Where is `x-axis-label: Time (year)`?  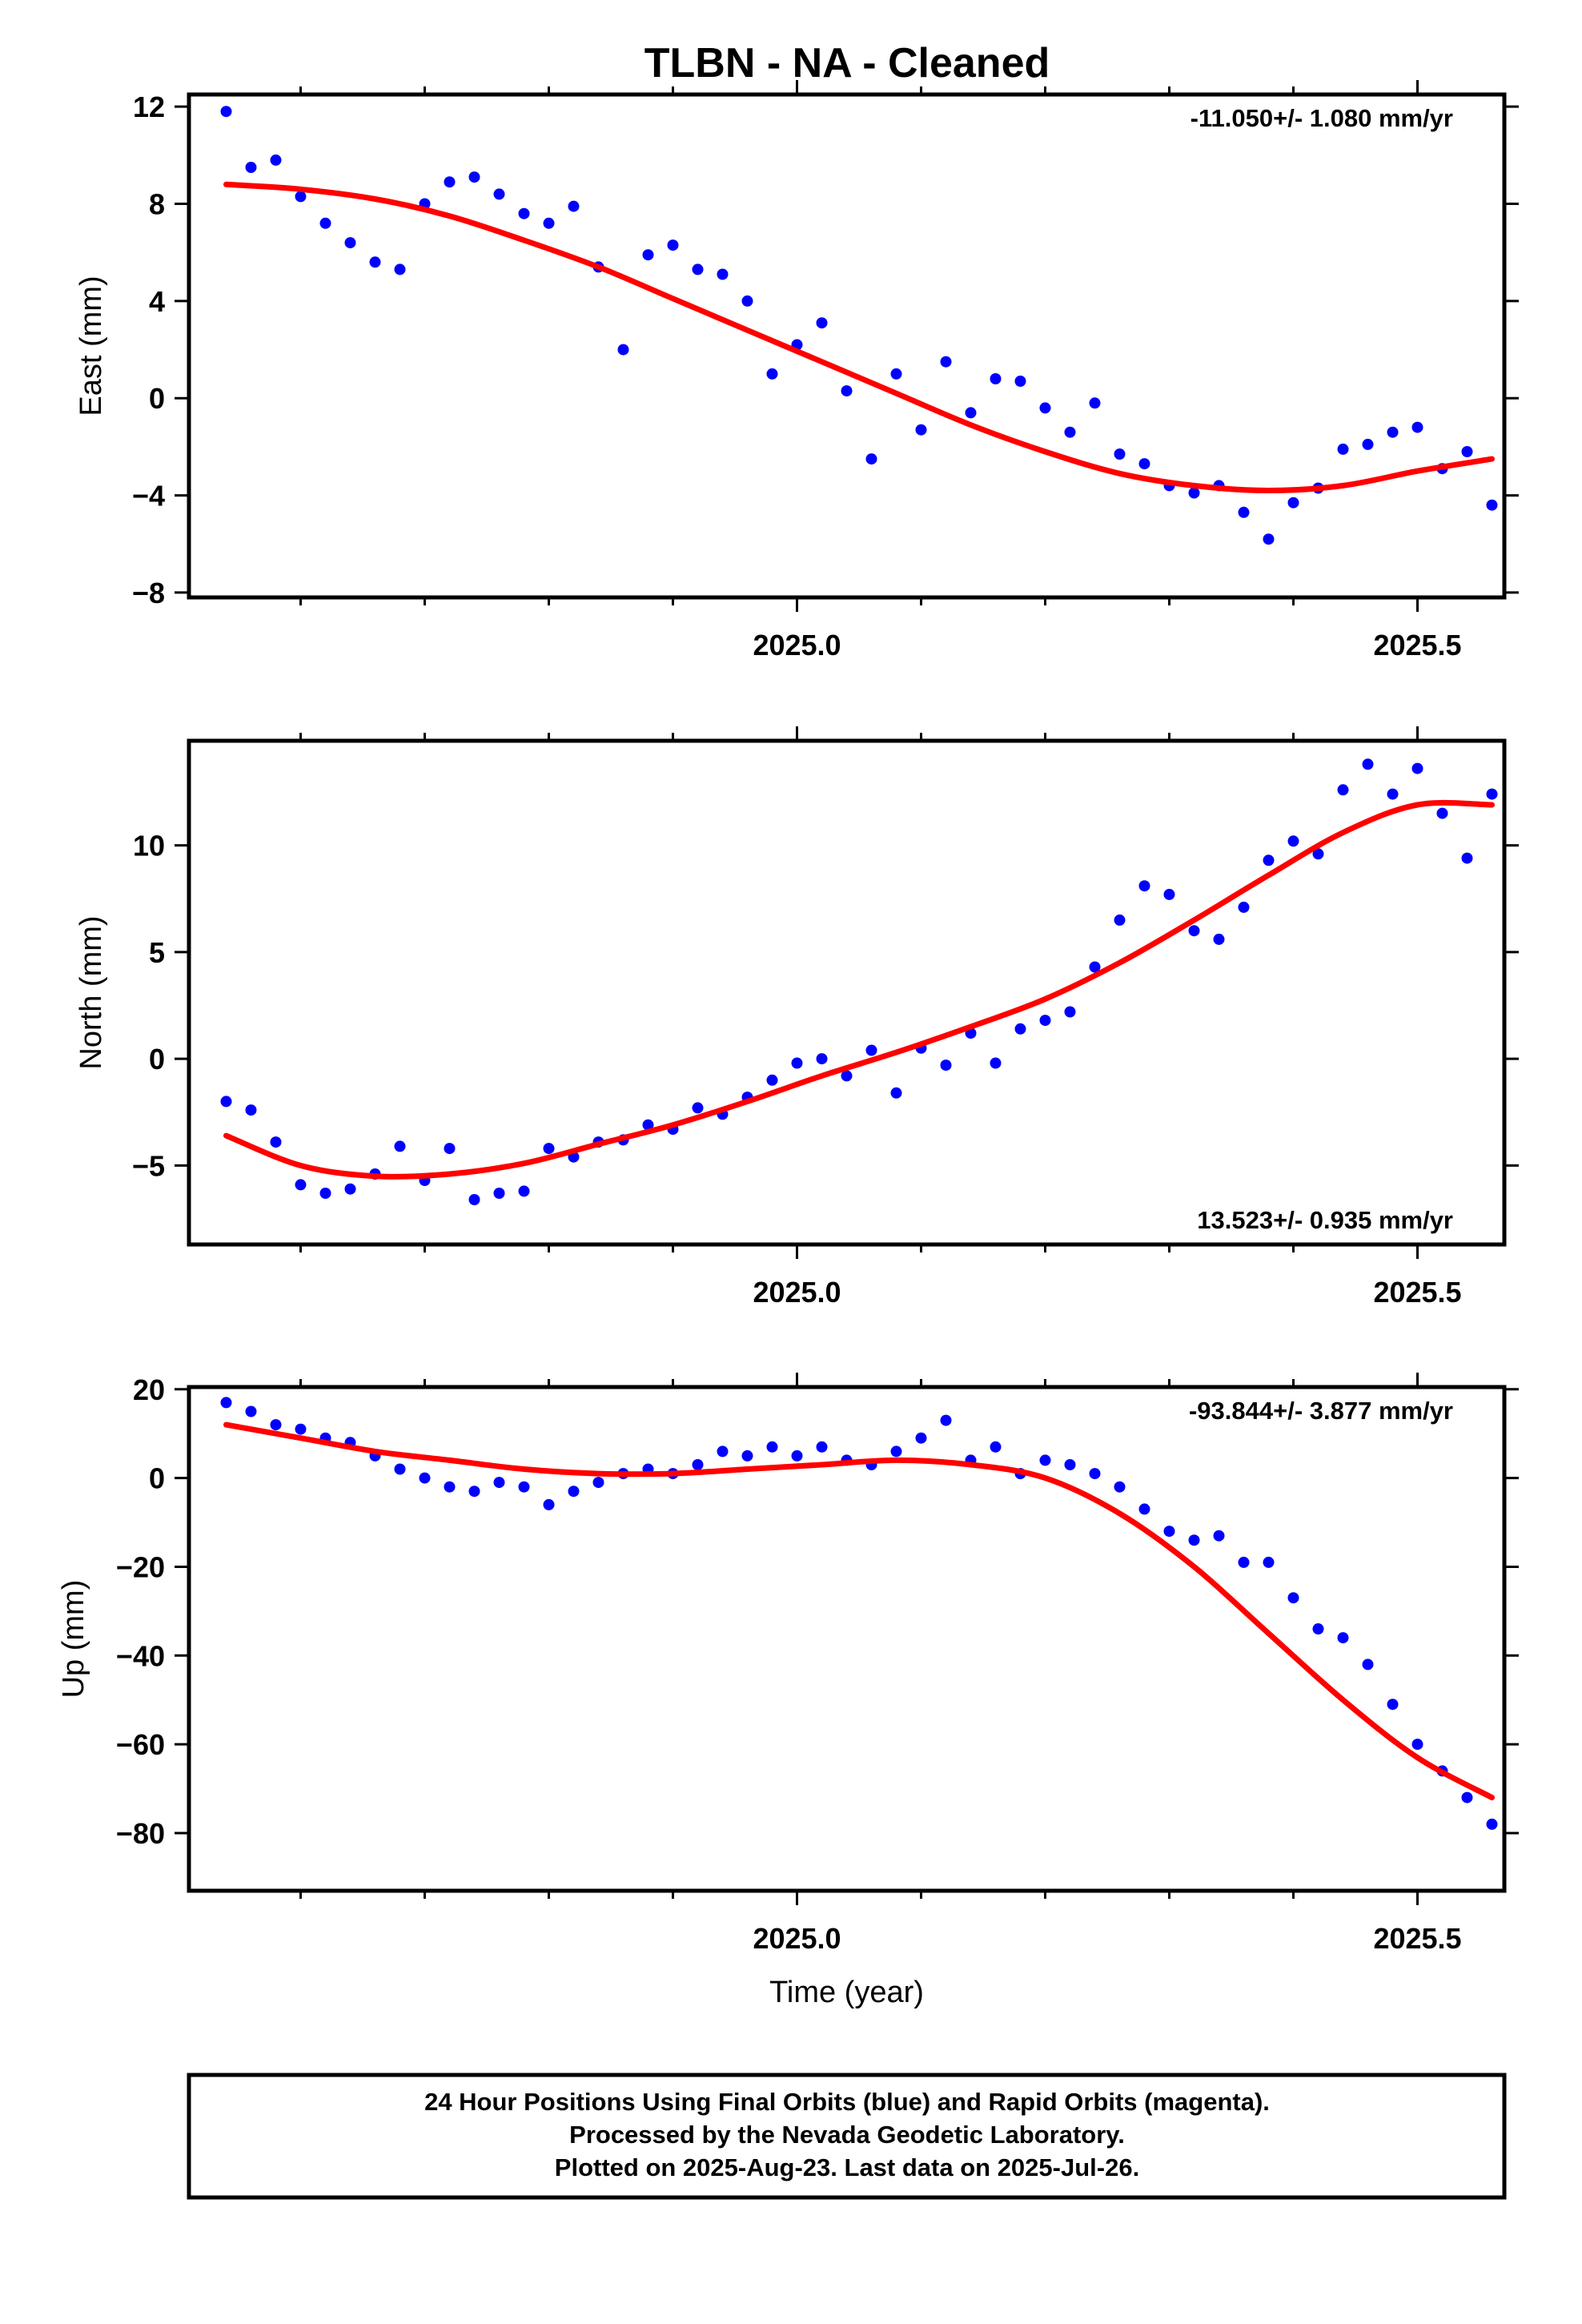 x-axis-label: Time (year) is located at coordinates (847, 1992).